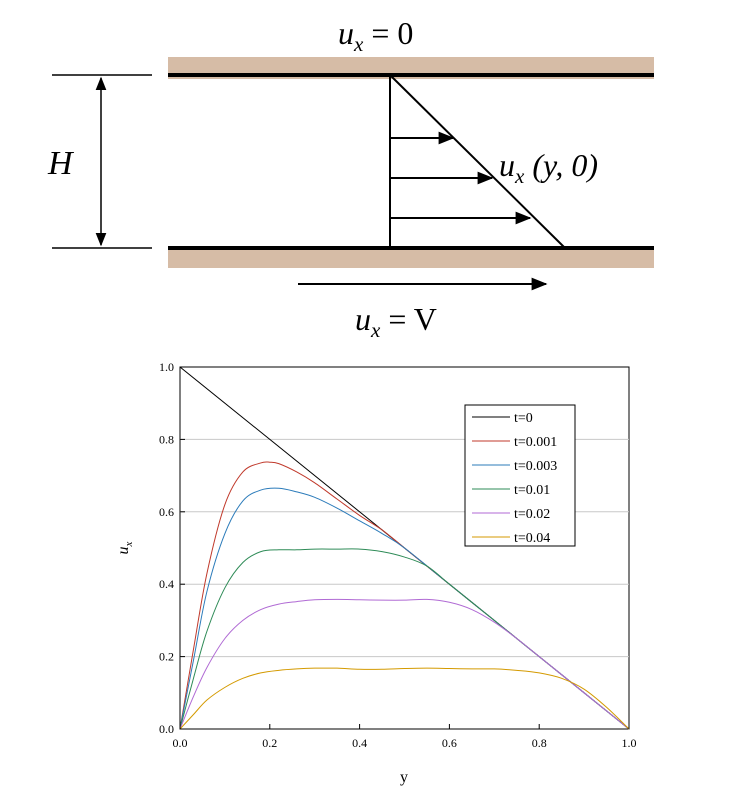 Image resolution: width=737 pixels, height=799 pixels. I want to click on x-tick-label: 0.2, so click(269, 743).